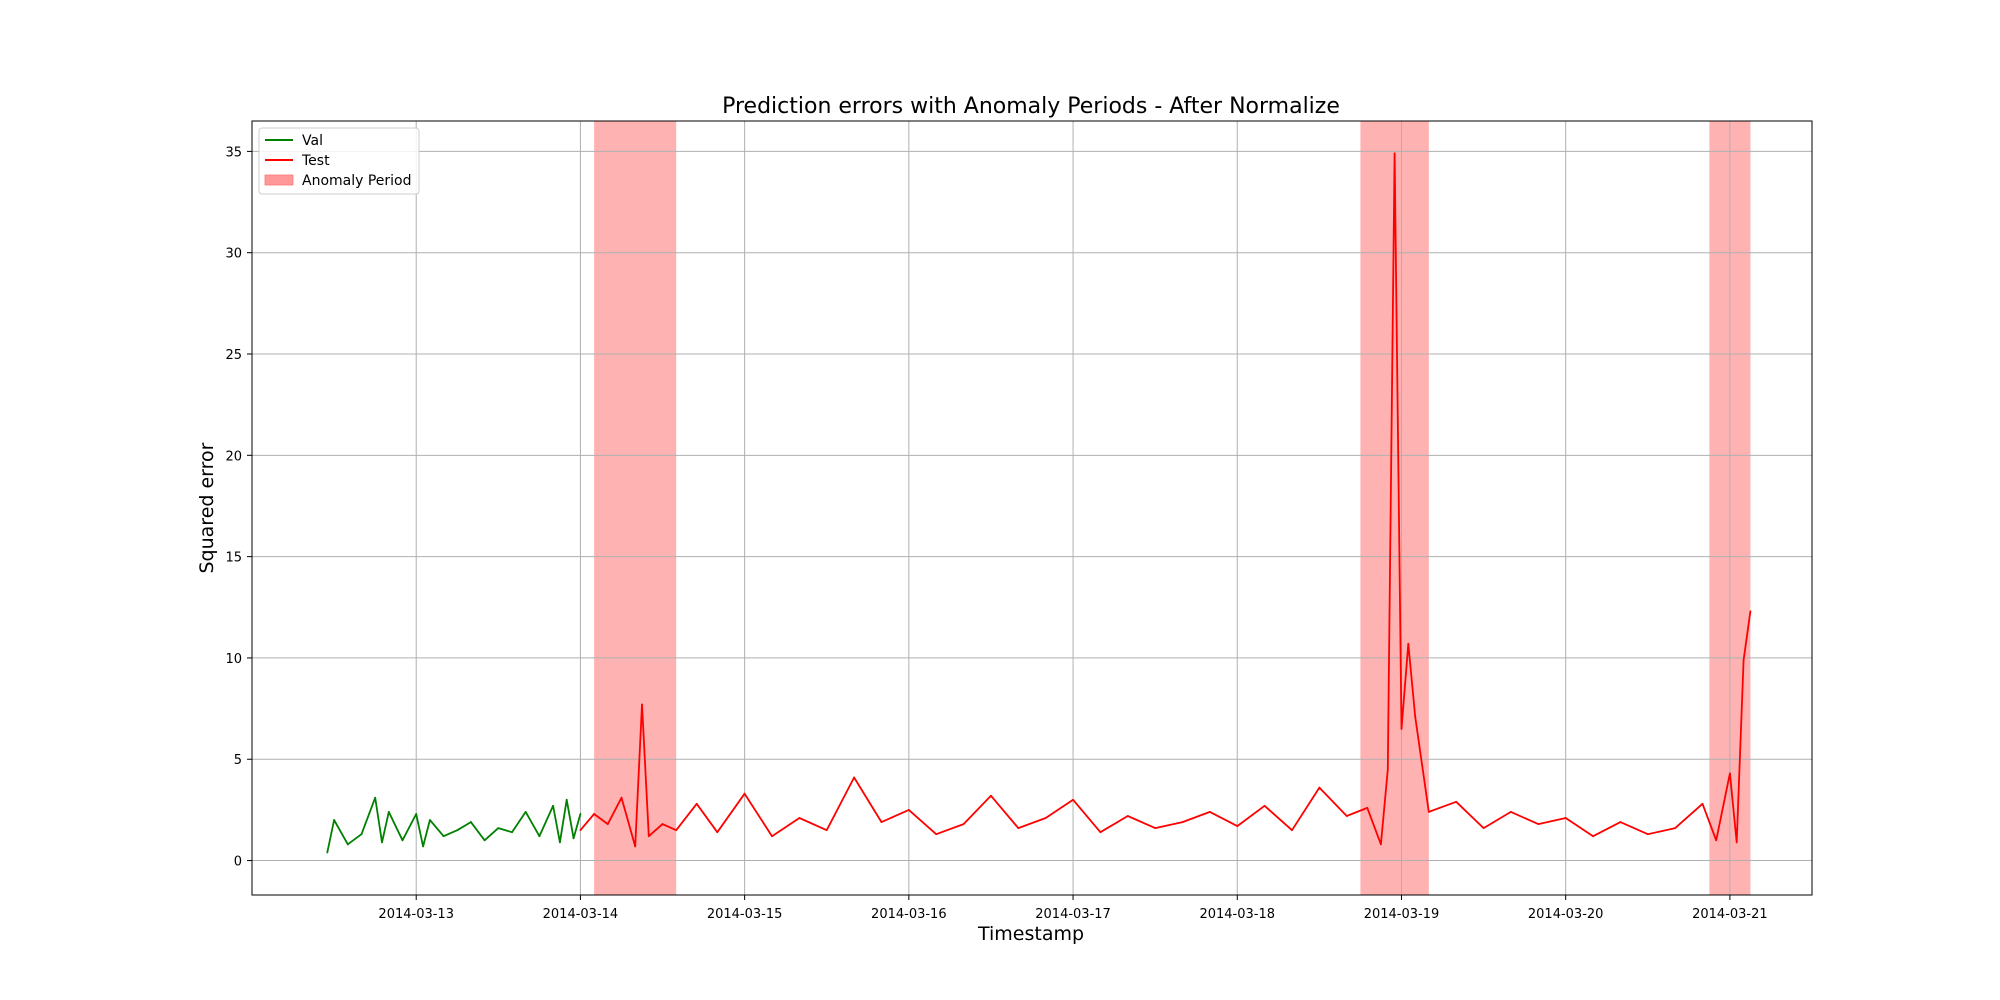 The height and width of the screenshot is (1000, 2000). I want to click on legend-box, so click(339, 161).